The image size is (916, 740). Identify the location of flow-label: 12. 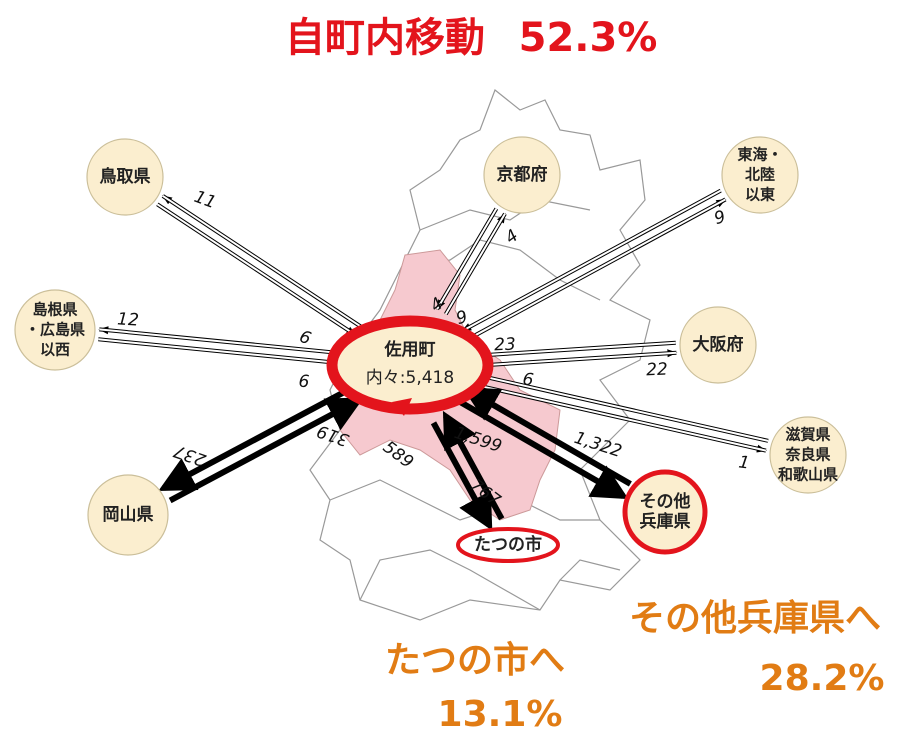
(128, 319).